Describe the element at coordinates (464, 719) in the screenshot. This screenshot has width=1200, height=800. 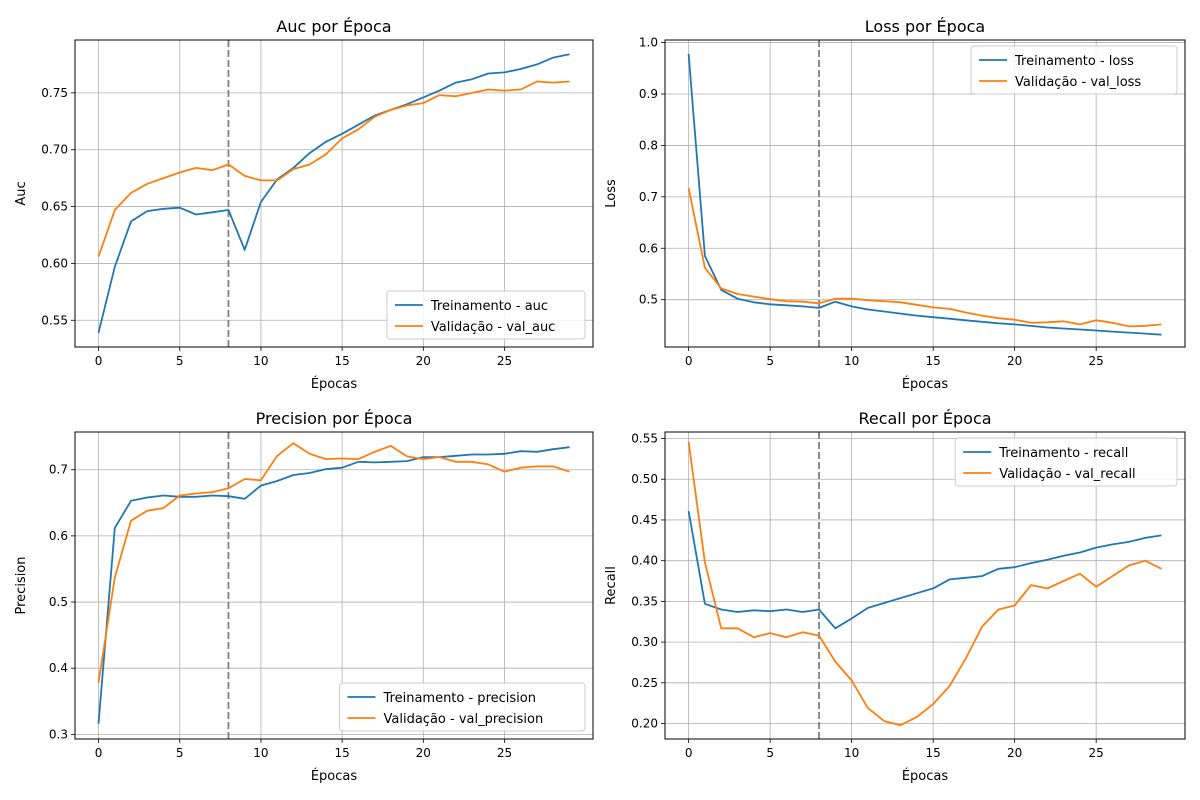
I see `legend-entry: Validação - val_precision` at that location.